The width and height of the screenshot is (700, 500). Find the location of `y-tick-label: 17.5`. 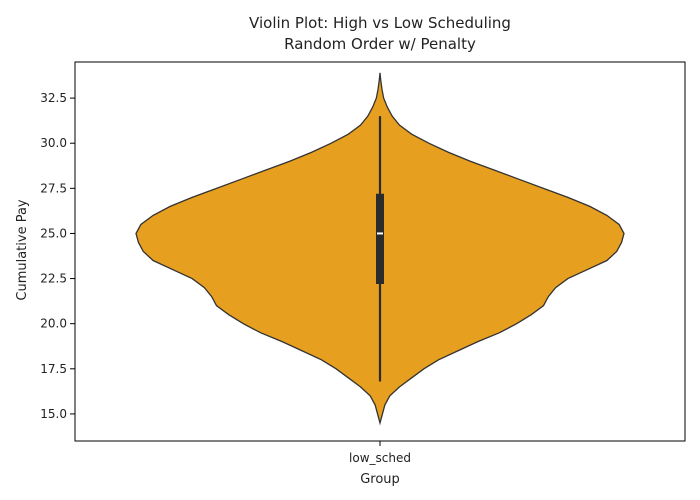

y-tick-label: 17.5 is located at coordinates (53, 369).